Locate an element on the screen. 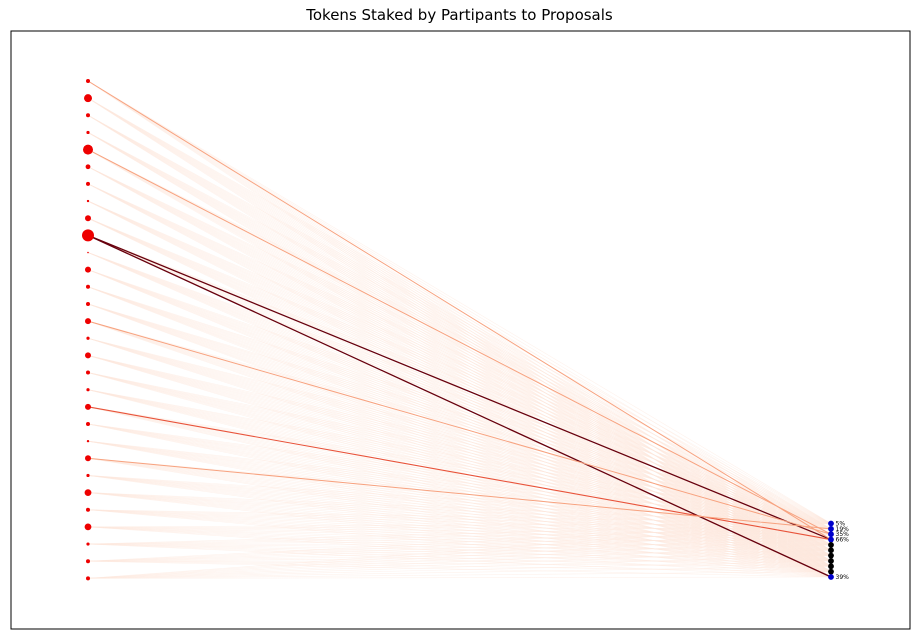 The height and width of the screenshot is (640, 919). proposal-support-label: 5% is located at coordinates (841, 524).